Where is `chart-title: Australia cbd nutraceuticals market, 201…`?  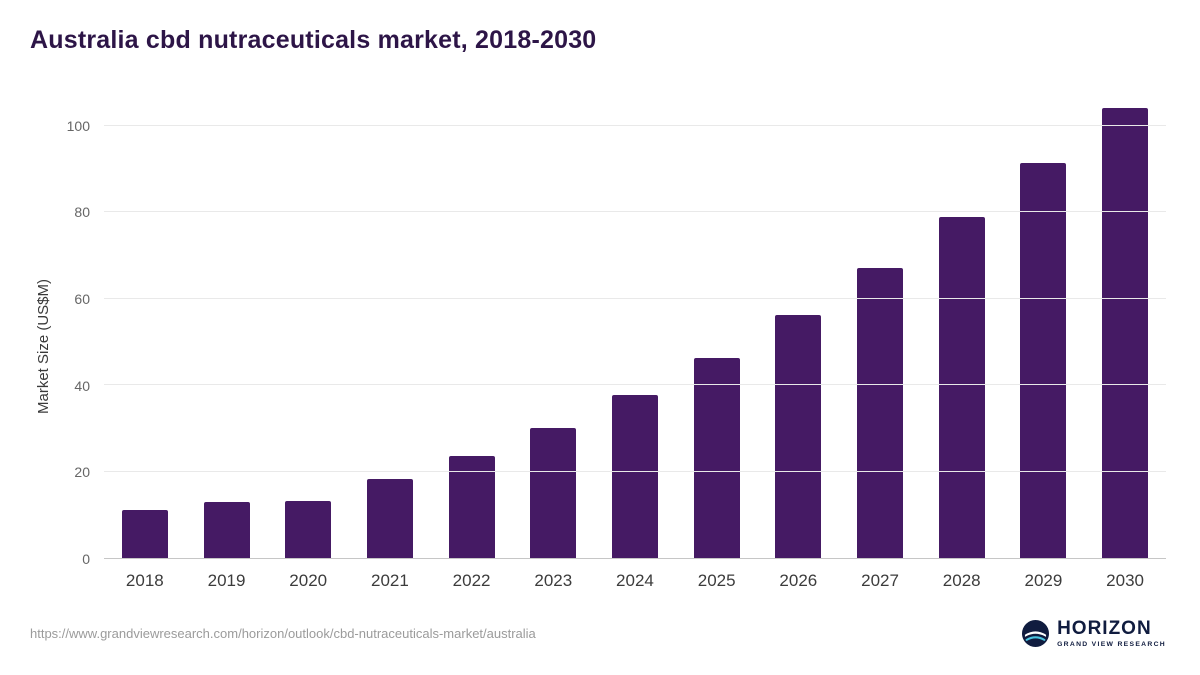
chart-title: Australia cbd nutraceuticals market, 201… is located at coordinates (313, 40).